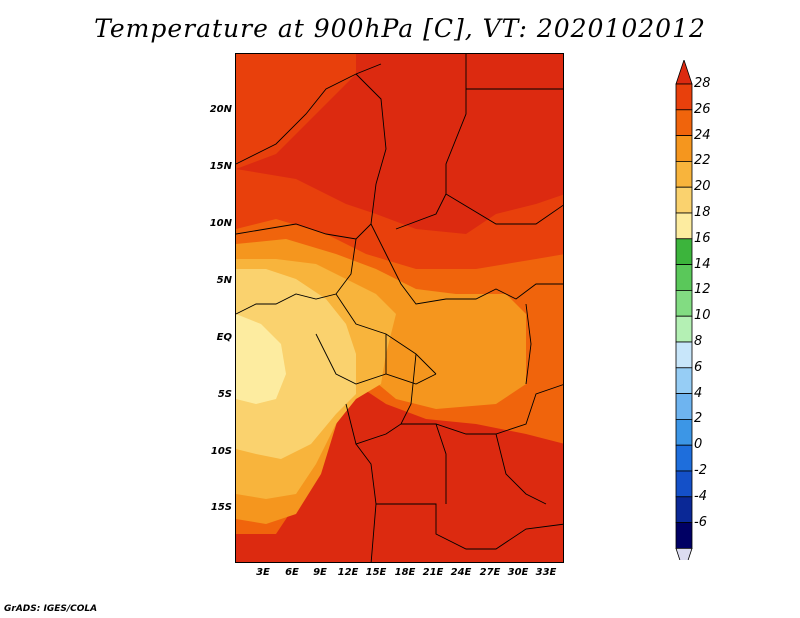 Image resolution: width=800 pixels, height=618 pixels. I want to click on lon-label-6e: 6E, so click(292, 572).